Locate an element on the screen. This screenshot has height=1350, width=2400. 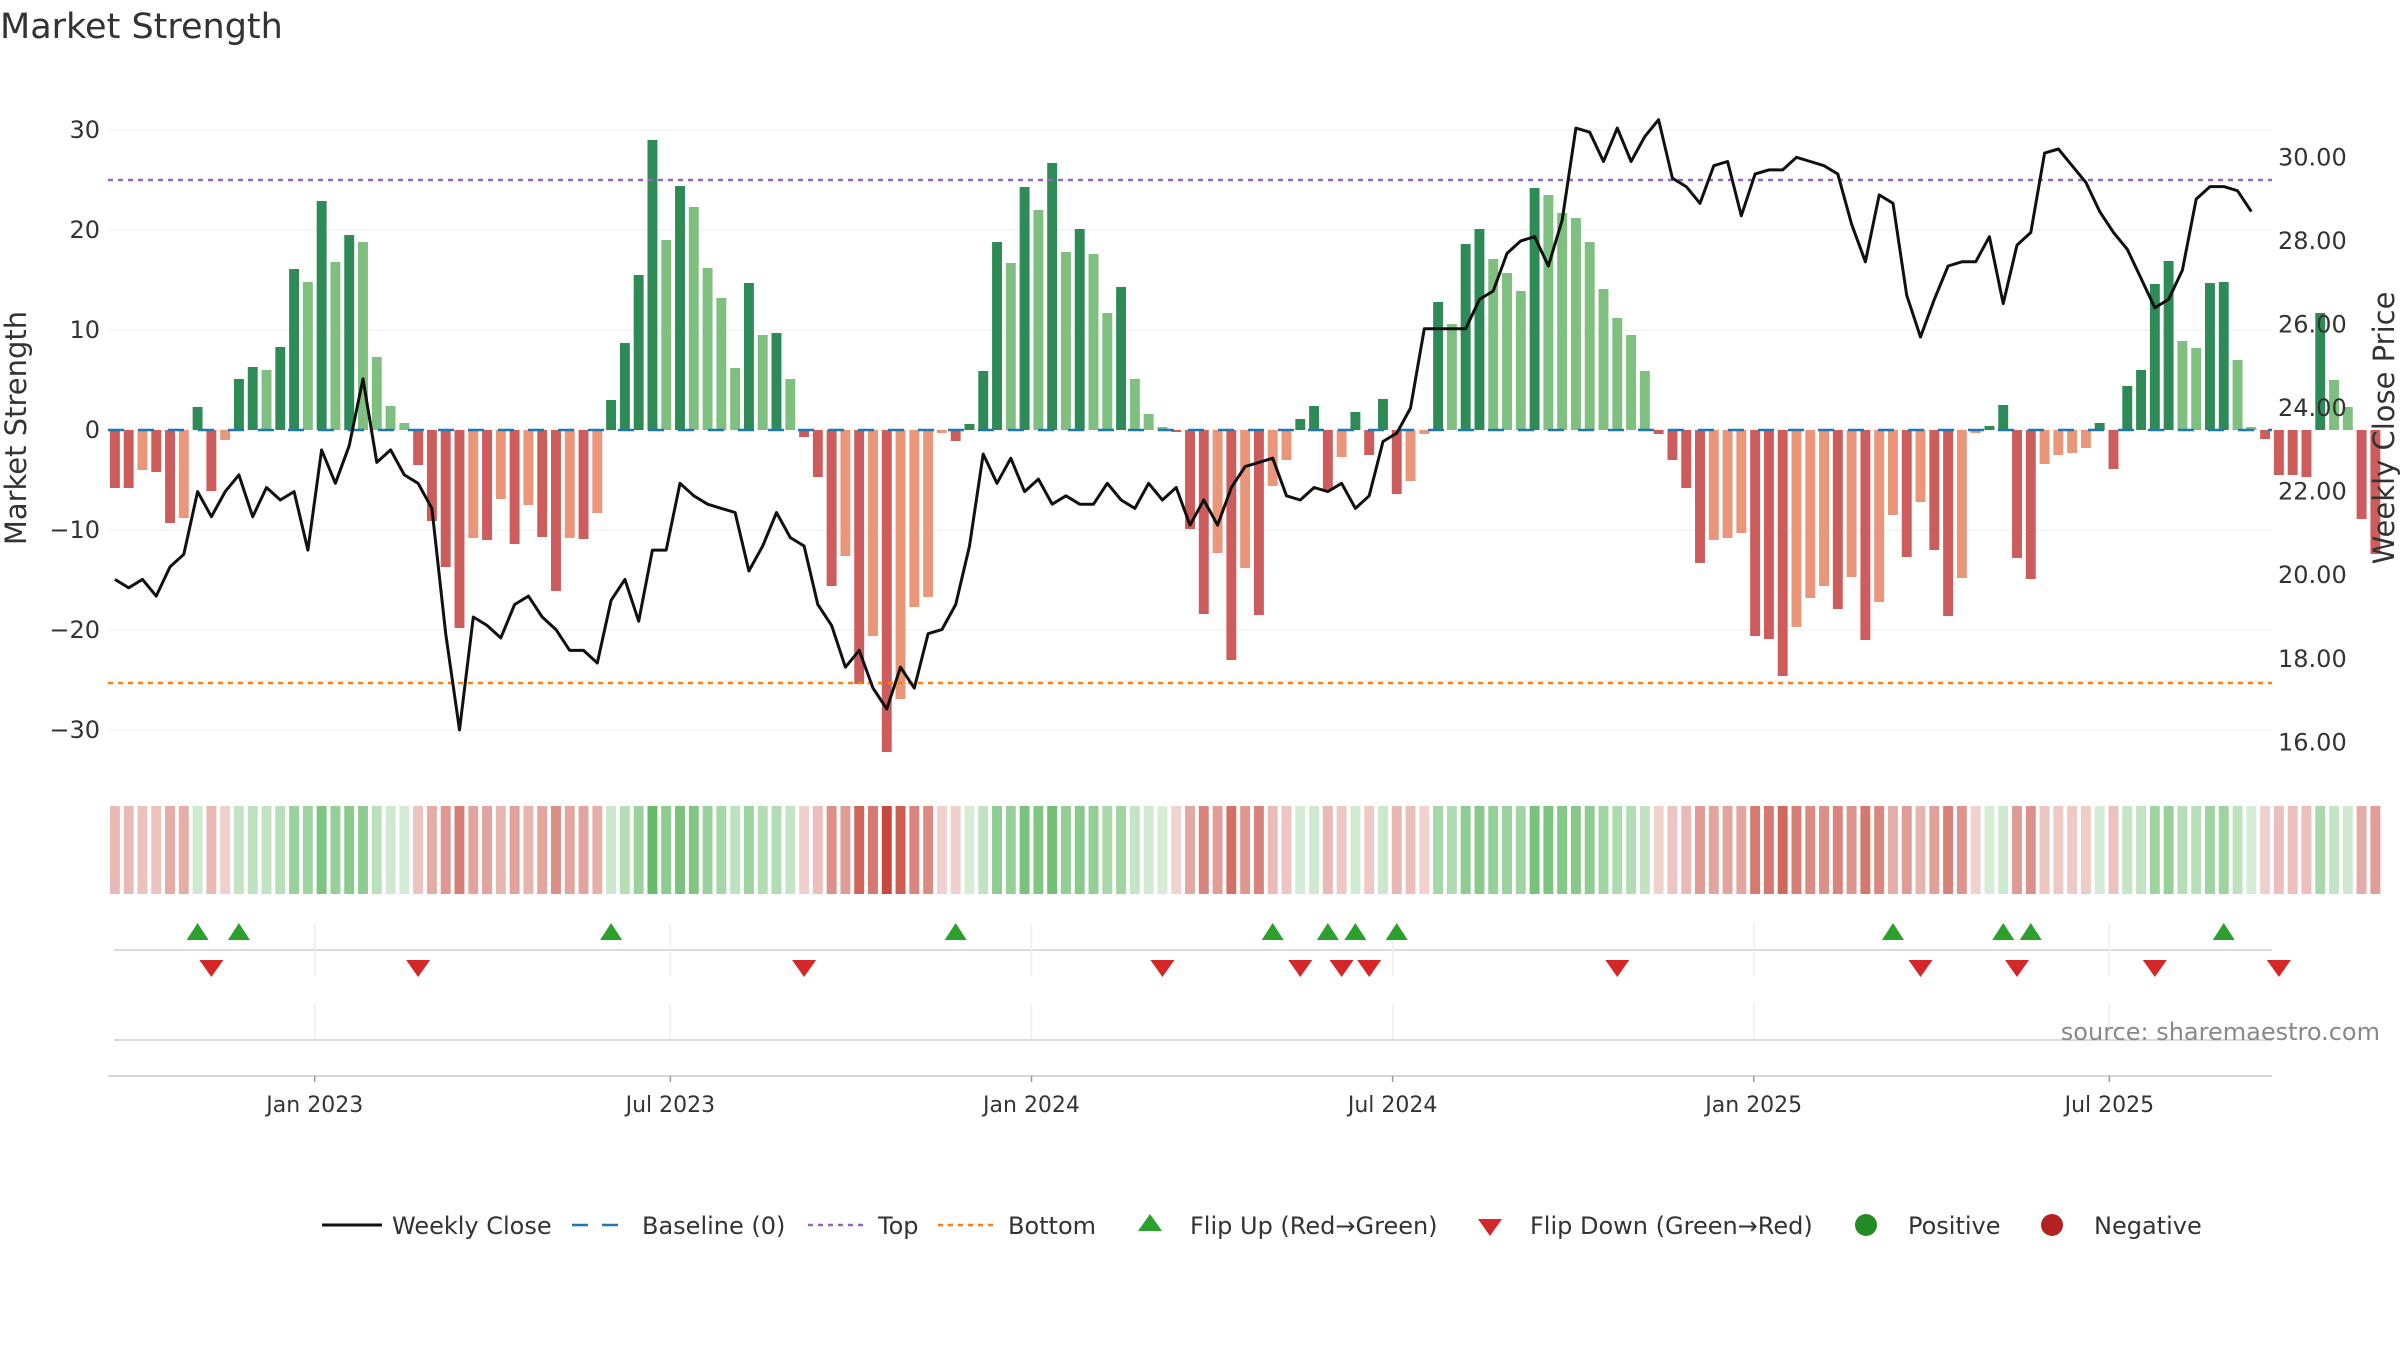
y-tick-label-left: 10 is located at coordinates (84, 330).